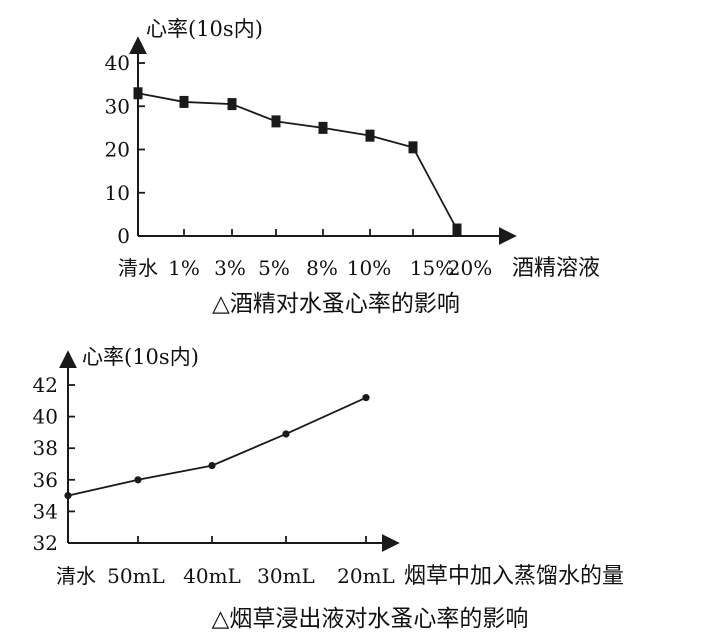 Image resolution: width=713 pixels, height=644 pixels. What do you see at coordinates (117, 150) in the screenshot?
I see `y-tick-label: 20` at bounding box center [117, 150].